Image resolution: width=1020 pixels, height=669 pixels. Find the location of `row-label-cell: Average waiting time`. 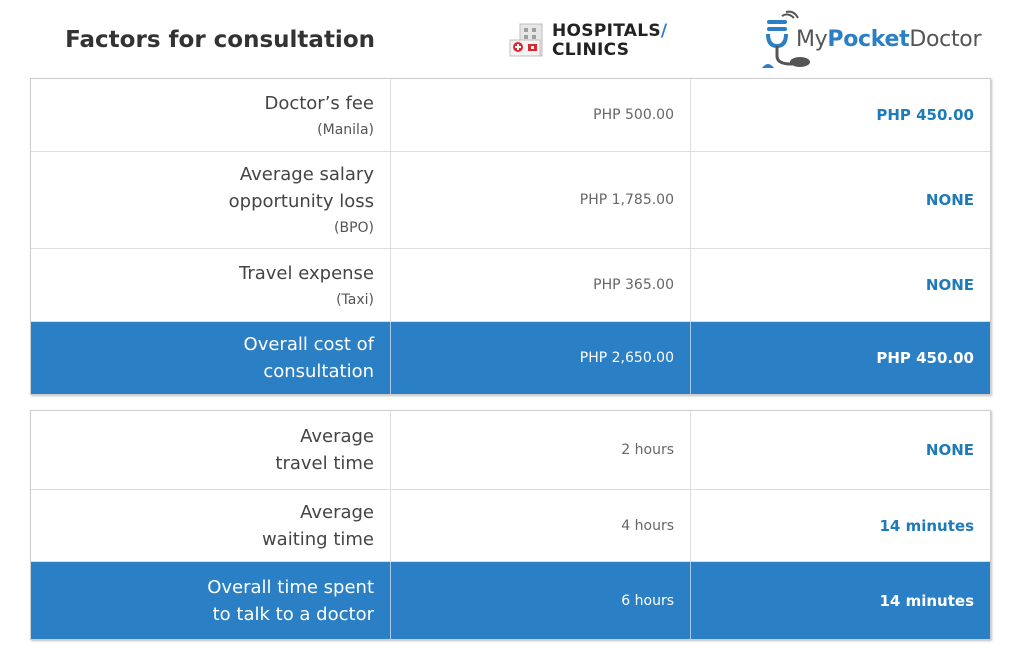

row-label-cell: Average waiting time is located at coordinates (211, 525).